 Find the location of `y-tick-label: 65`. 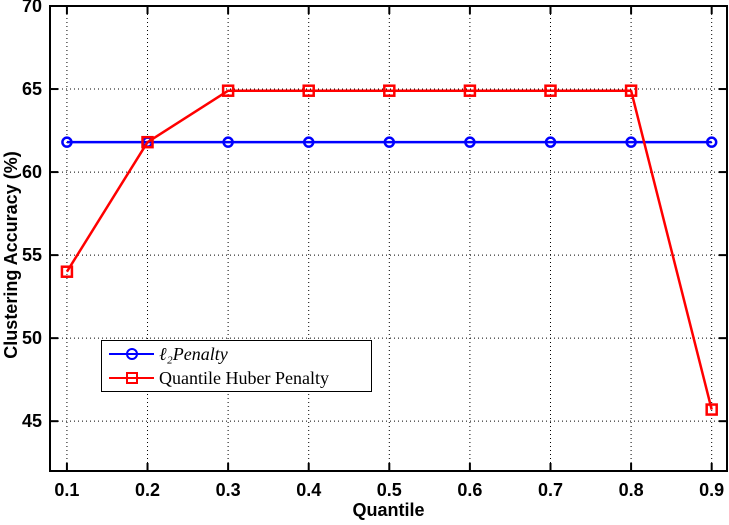

y-tick-label: 65 is located at coordinates (32, 89).